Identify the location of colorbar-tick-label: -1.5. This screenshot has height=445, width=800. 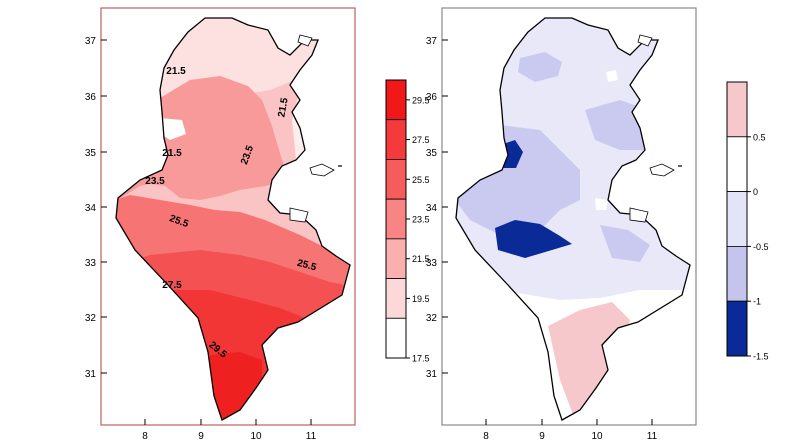
(761, 357).